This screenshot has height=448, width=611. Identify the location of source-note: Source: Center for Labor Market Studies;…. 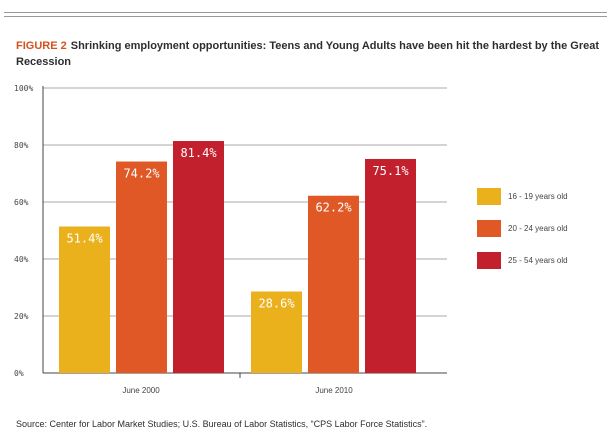
(222, 424).